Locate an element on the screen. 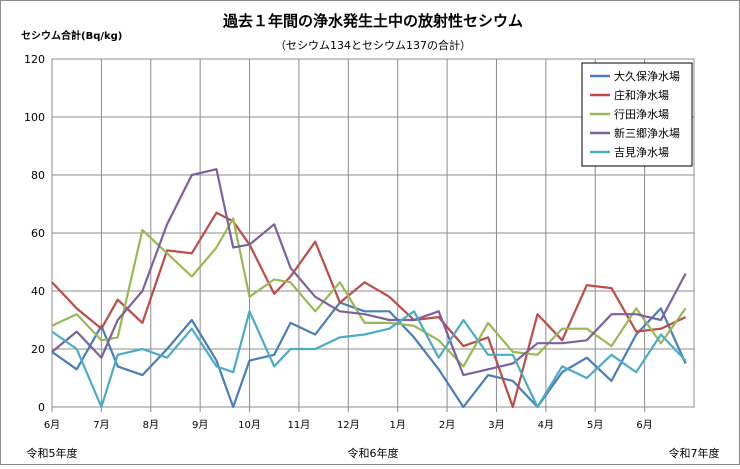  chart-subtitle: （セシウム134とセシウム137の合計） is located at coordinates (373, 45).